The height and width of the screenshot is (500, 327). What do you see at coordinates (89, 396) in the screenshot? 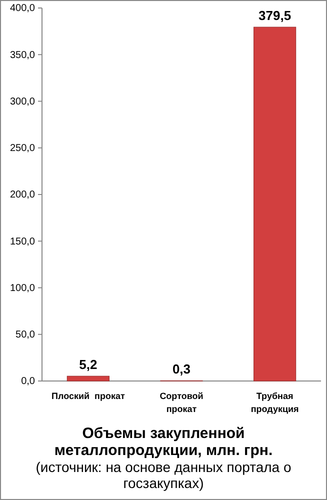
I see `x-tick-label: Плоский прокат` at bounding box center [89, 396].